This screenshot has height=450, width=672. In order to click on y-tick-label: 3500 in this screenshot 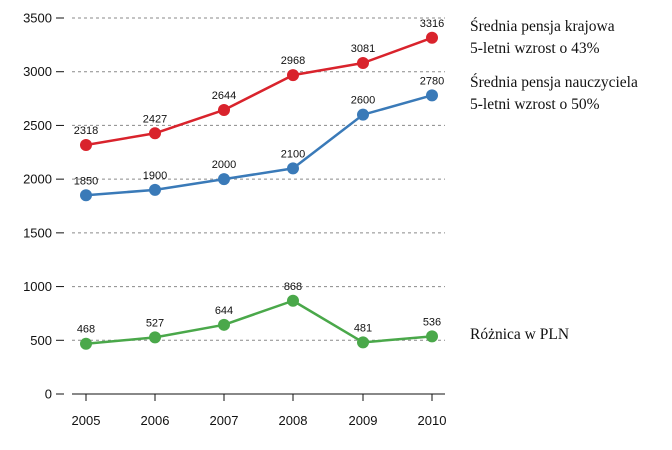, I will do `click(37, 18)`.